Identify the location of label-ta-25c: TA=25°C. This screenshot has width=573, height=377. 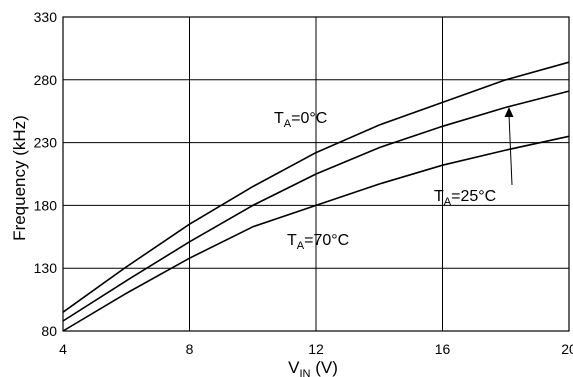
(465, 198).